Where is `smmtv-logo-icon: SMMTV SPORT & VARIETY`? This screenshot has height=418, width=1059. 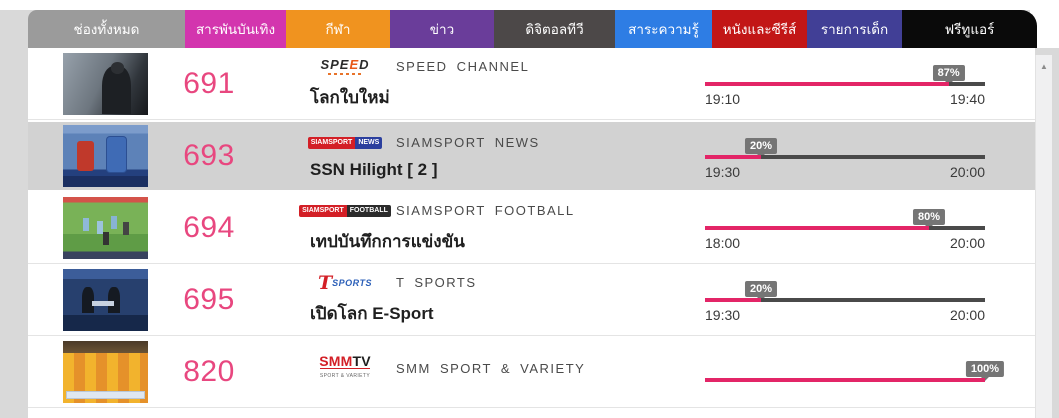 smmtv-logo-icon: SMMTV SPORT & VARIETY is located at coordinates (345, 368).